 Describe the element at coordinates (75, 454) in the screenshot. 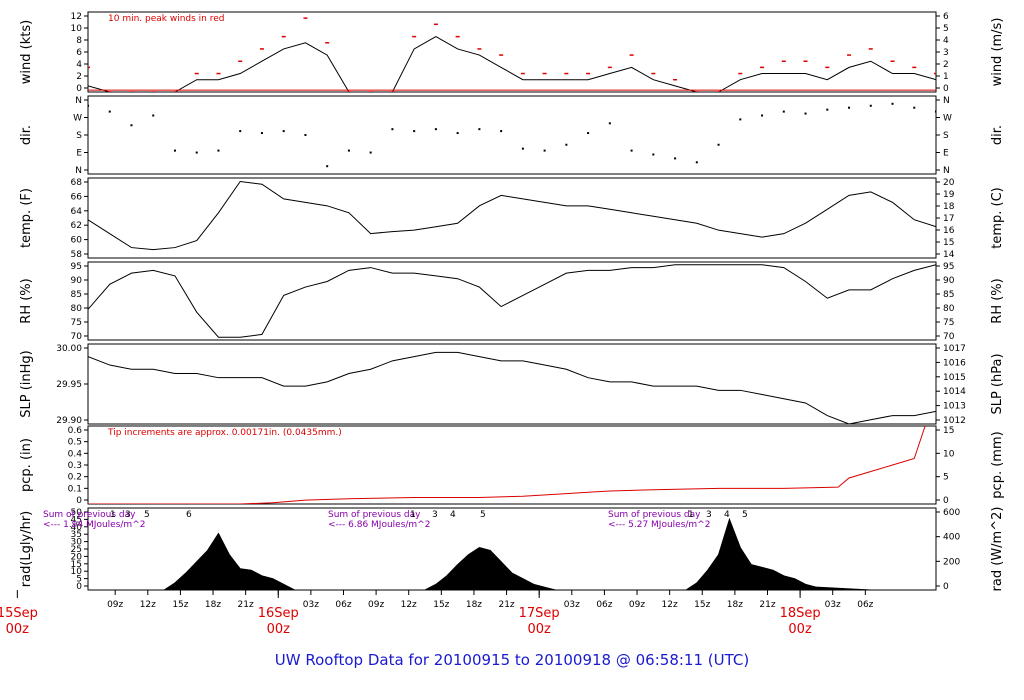

I see `tick-label-left: 0.4` at that location.